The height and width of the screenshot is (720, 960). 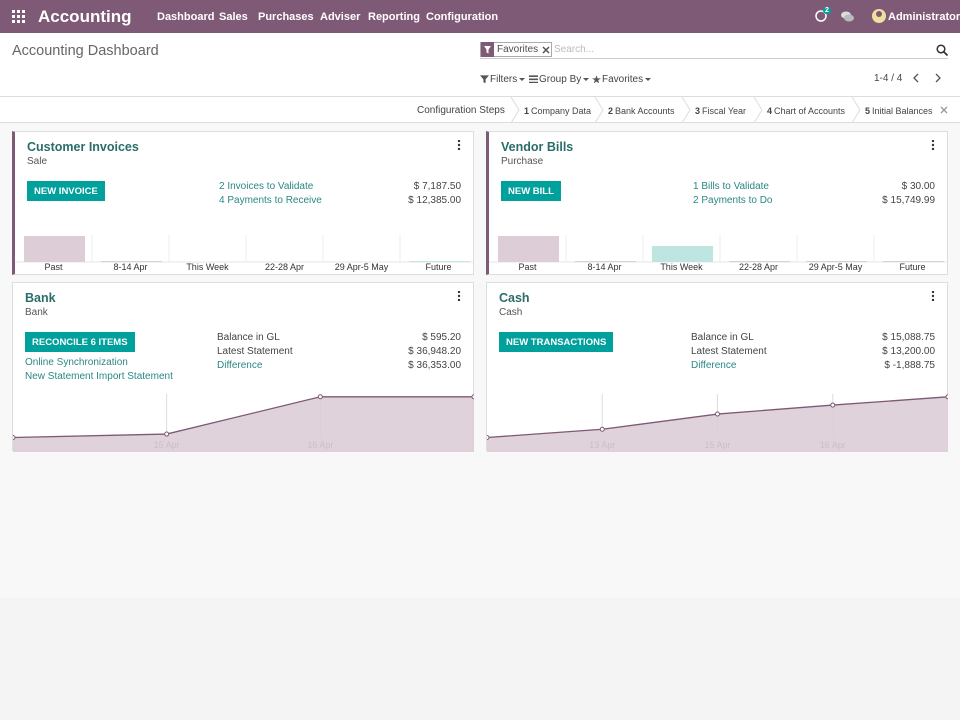 What do you see at coordinates (729, 351) in the screenshot?
I see `balance-label: Latest Statement` at bounding box center [729, 351].